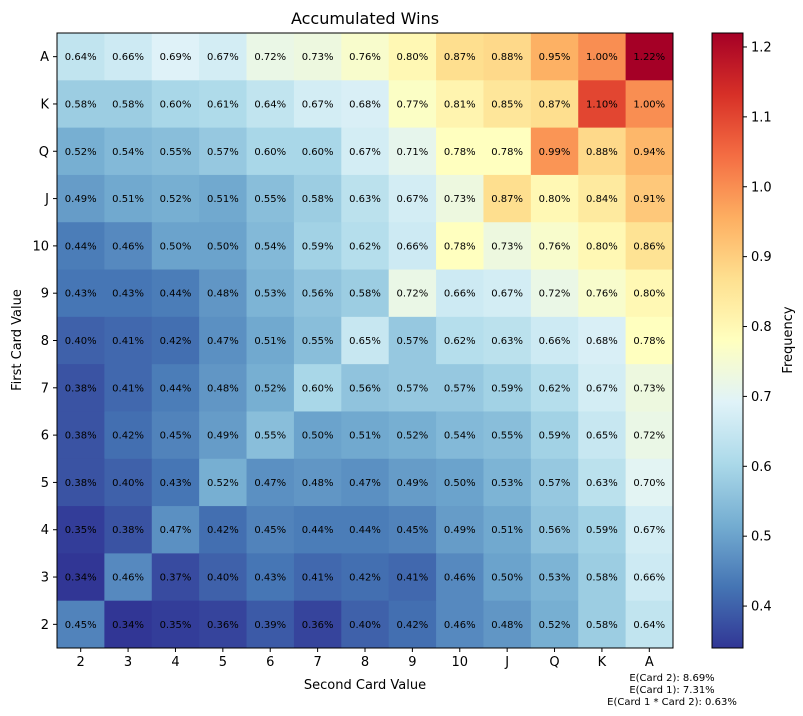 Image resolution: width=803 pixels, height=716 pixels. Describe the element at coordinates (45, 530) in the screenshot. I see `y-tick-label: 4` at that location.